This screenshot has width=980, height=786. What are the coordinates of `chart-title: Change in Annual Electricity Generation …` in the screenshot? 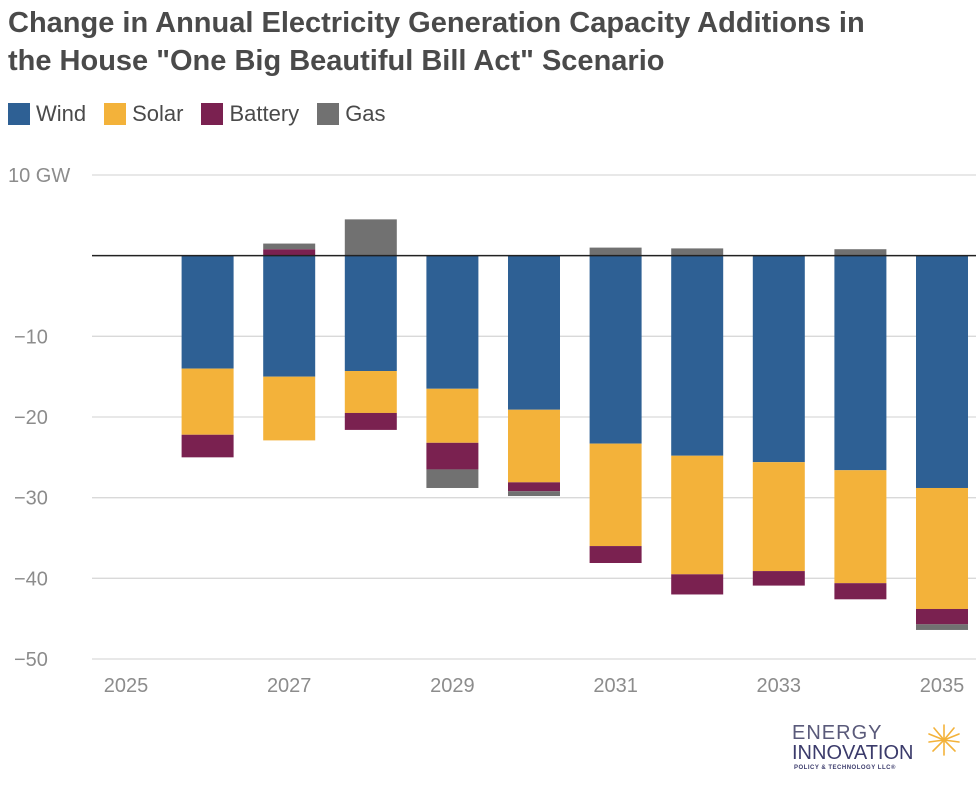 It's located at (493, 42).